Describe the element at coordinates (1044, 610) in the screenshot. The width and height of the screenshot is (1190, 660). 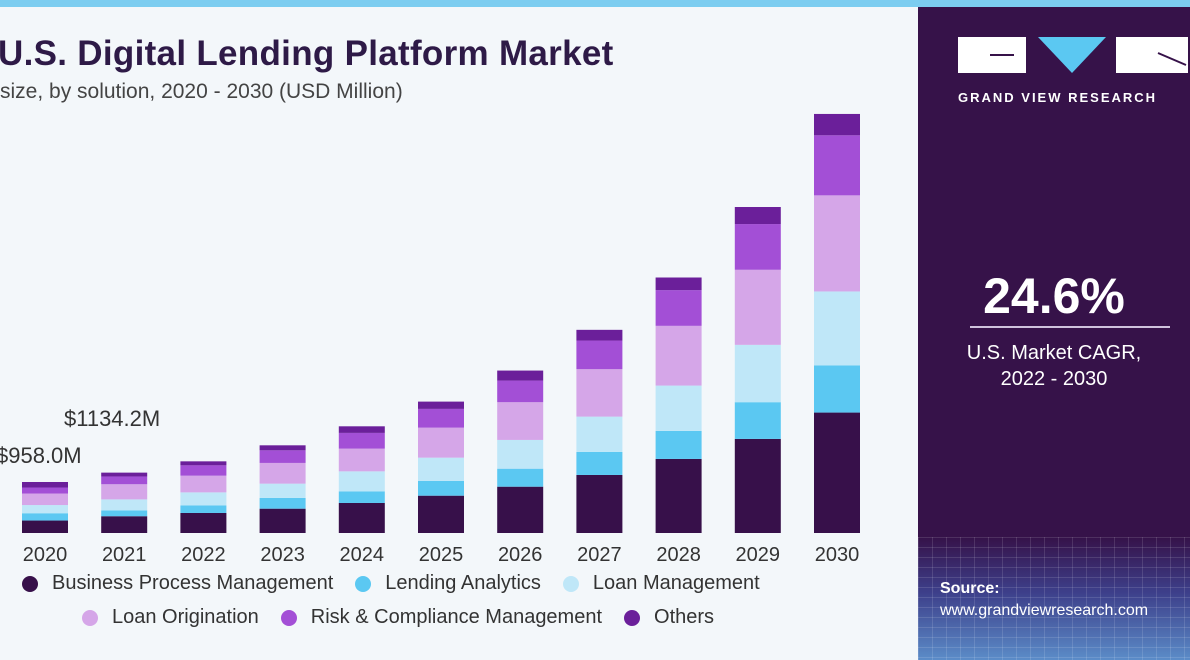
I see `source-link: www.grandviewresearch.com` at that location.